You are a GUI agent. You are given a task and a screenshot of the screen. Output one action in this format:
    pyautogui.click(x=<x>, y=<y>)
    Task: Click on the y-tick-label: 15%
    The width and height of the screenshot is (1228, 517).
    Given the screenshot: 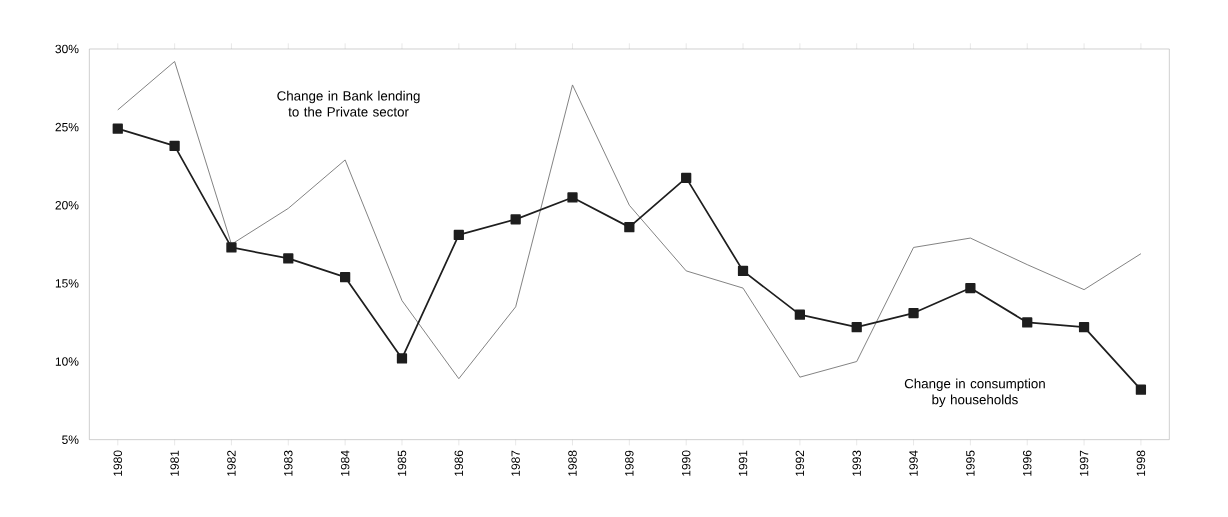 What is the action you would take?
    pyautogui.click(x=67, y=283)
    